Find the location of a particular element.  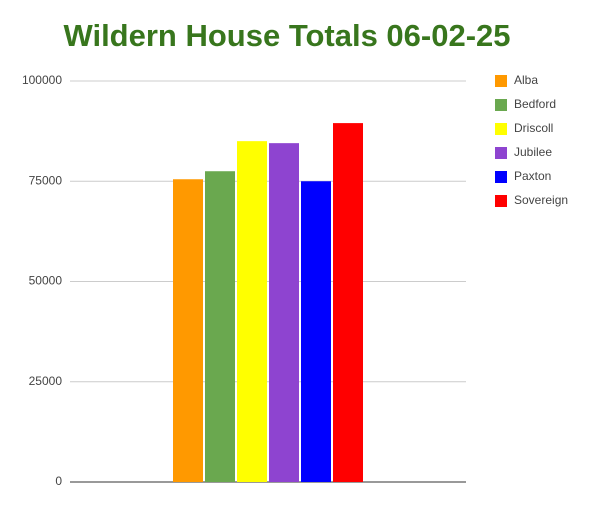

legend-label: Alba is located at coordinates (526, 80).